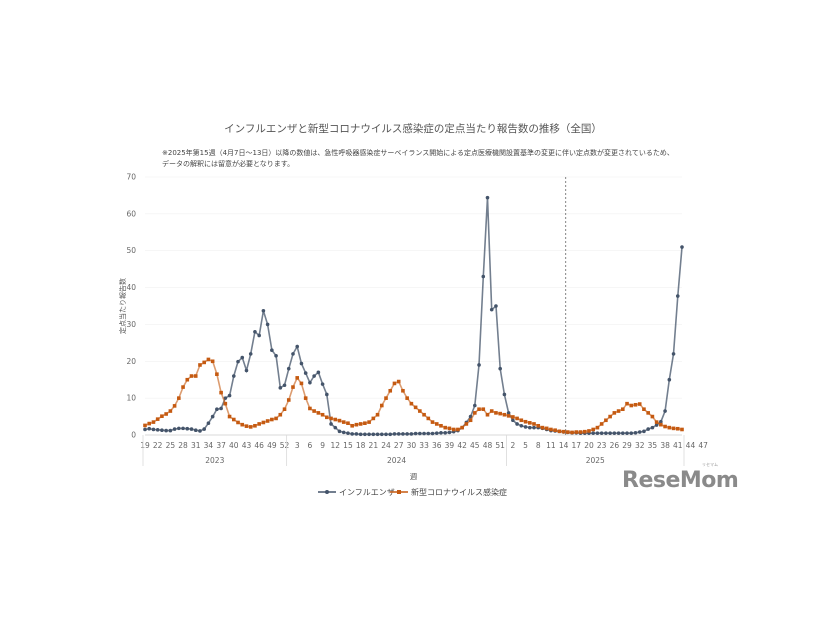 Image resolution: width=826 pixels, height=620 pixels. Describe the element at coordinates (538, 445) in the screenshot. I see `x-tick-label: 8` at that location.